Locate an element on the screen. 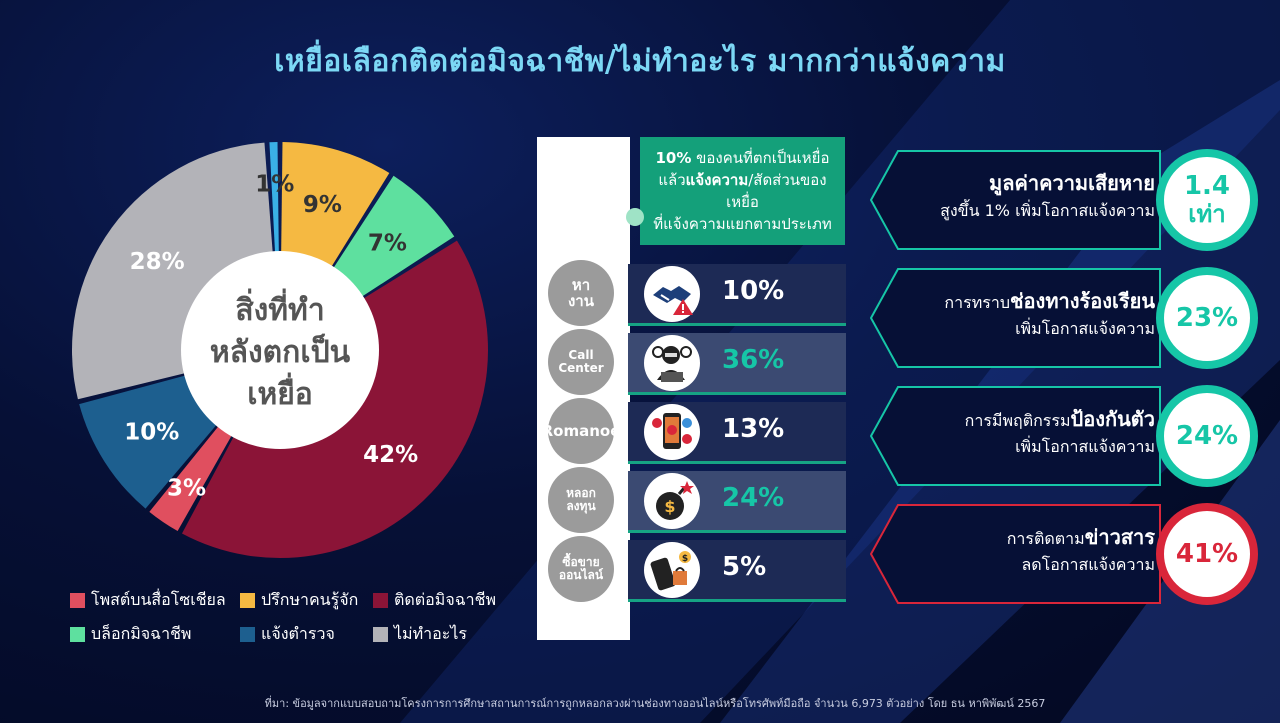 Image resolution: width=1280 pixels, height=723 pixels. table-row: Romanoe 13% is located at coordinates (694, 431).